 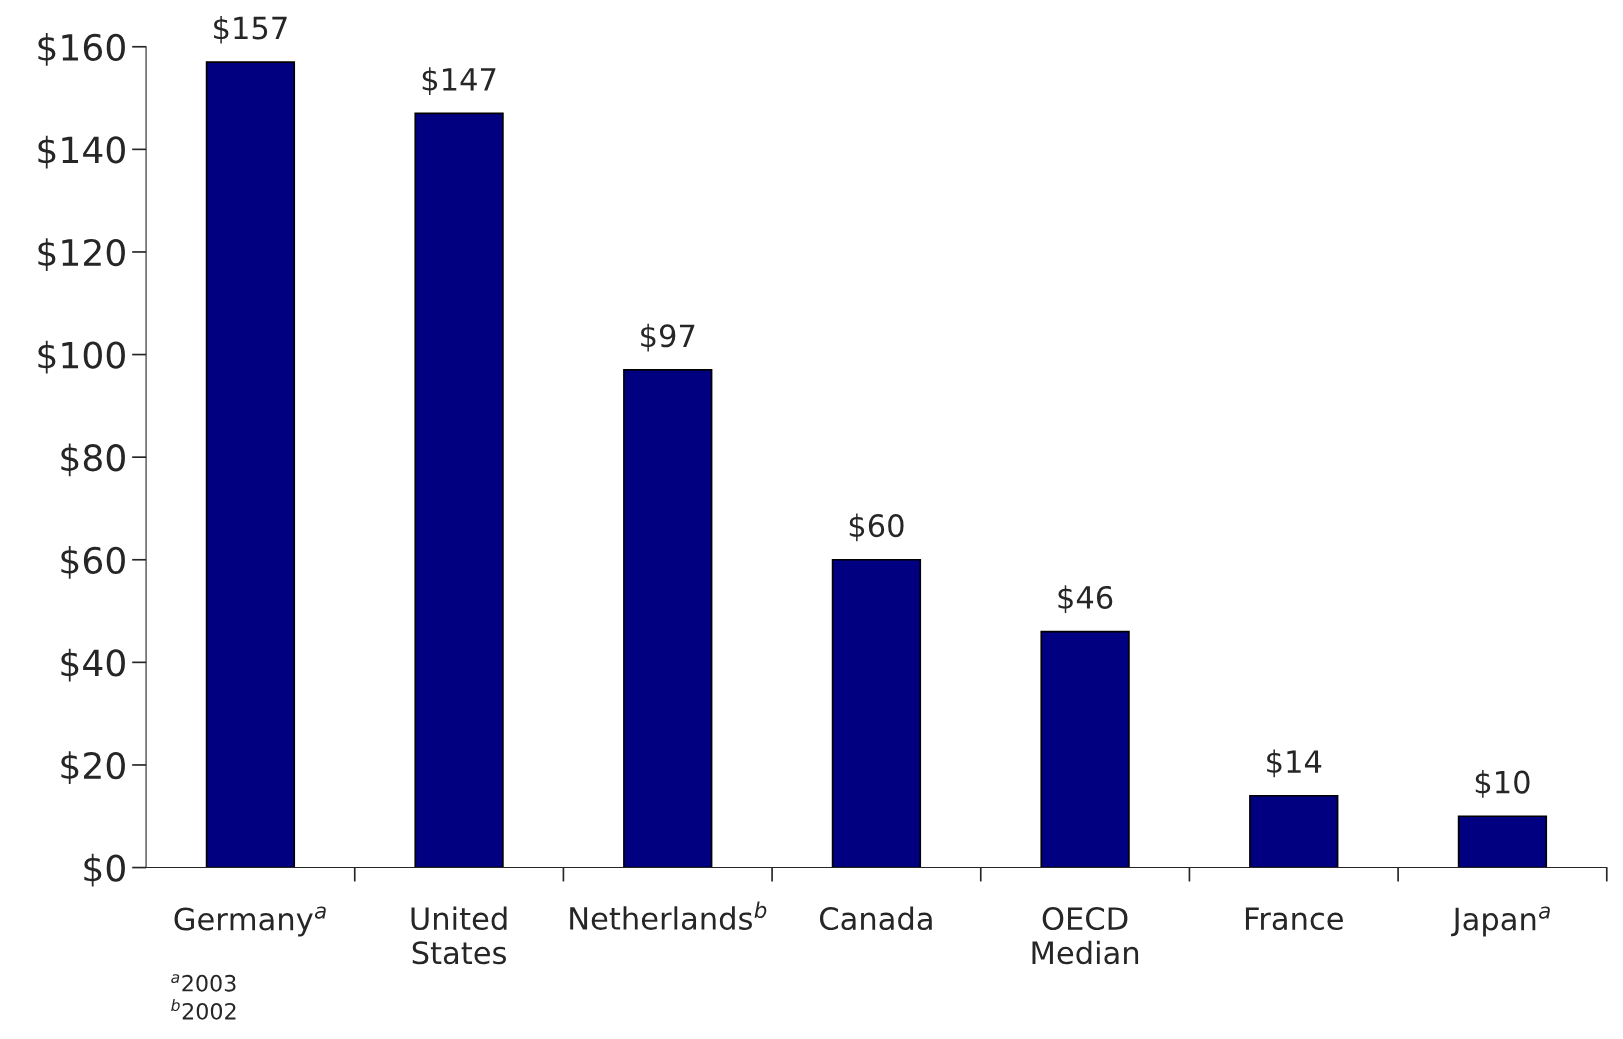 I want to click on y-tick-label: $120, so click(x=81, y=254).